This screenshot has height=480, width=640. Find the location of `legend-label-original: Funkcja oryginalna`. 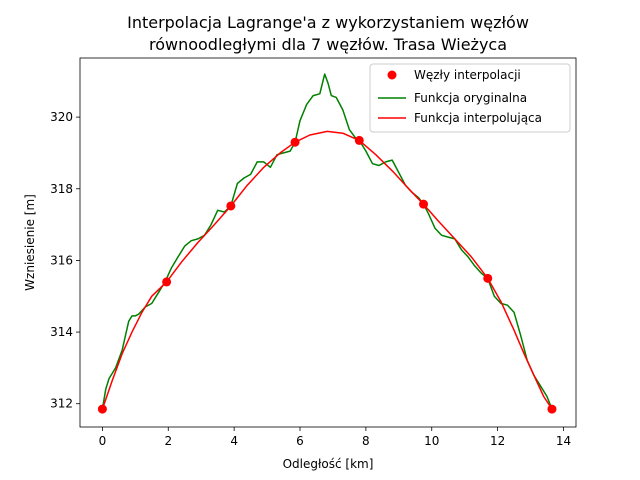

legend-label-original: Funkcja oryginalna is located at coordinates (470, 98).